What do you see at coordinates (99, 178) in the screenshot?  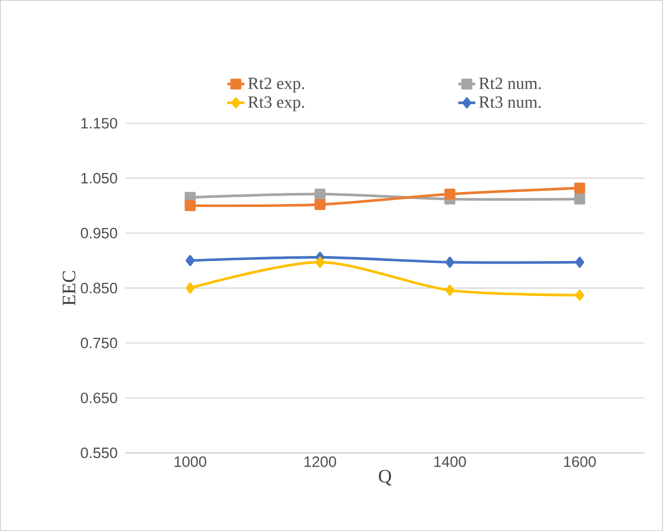 I see `y-tick-label: 1.050` at bounding box center [99, 178].